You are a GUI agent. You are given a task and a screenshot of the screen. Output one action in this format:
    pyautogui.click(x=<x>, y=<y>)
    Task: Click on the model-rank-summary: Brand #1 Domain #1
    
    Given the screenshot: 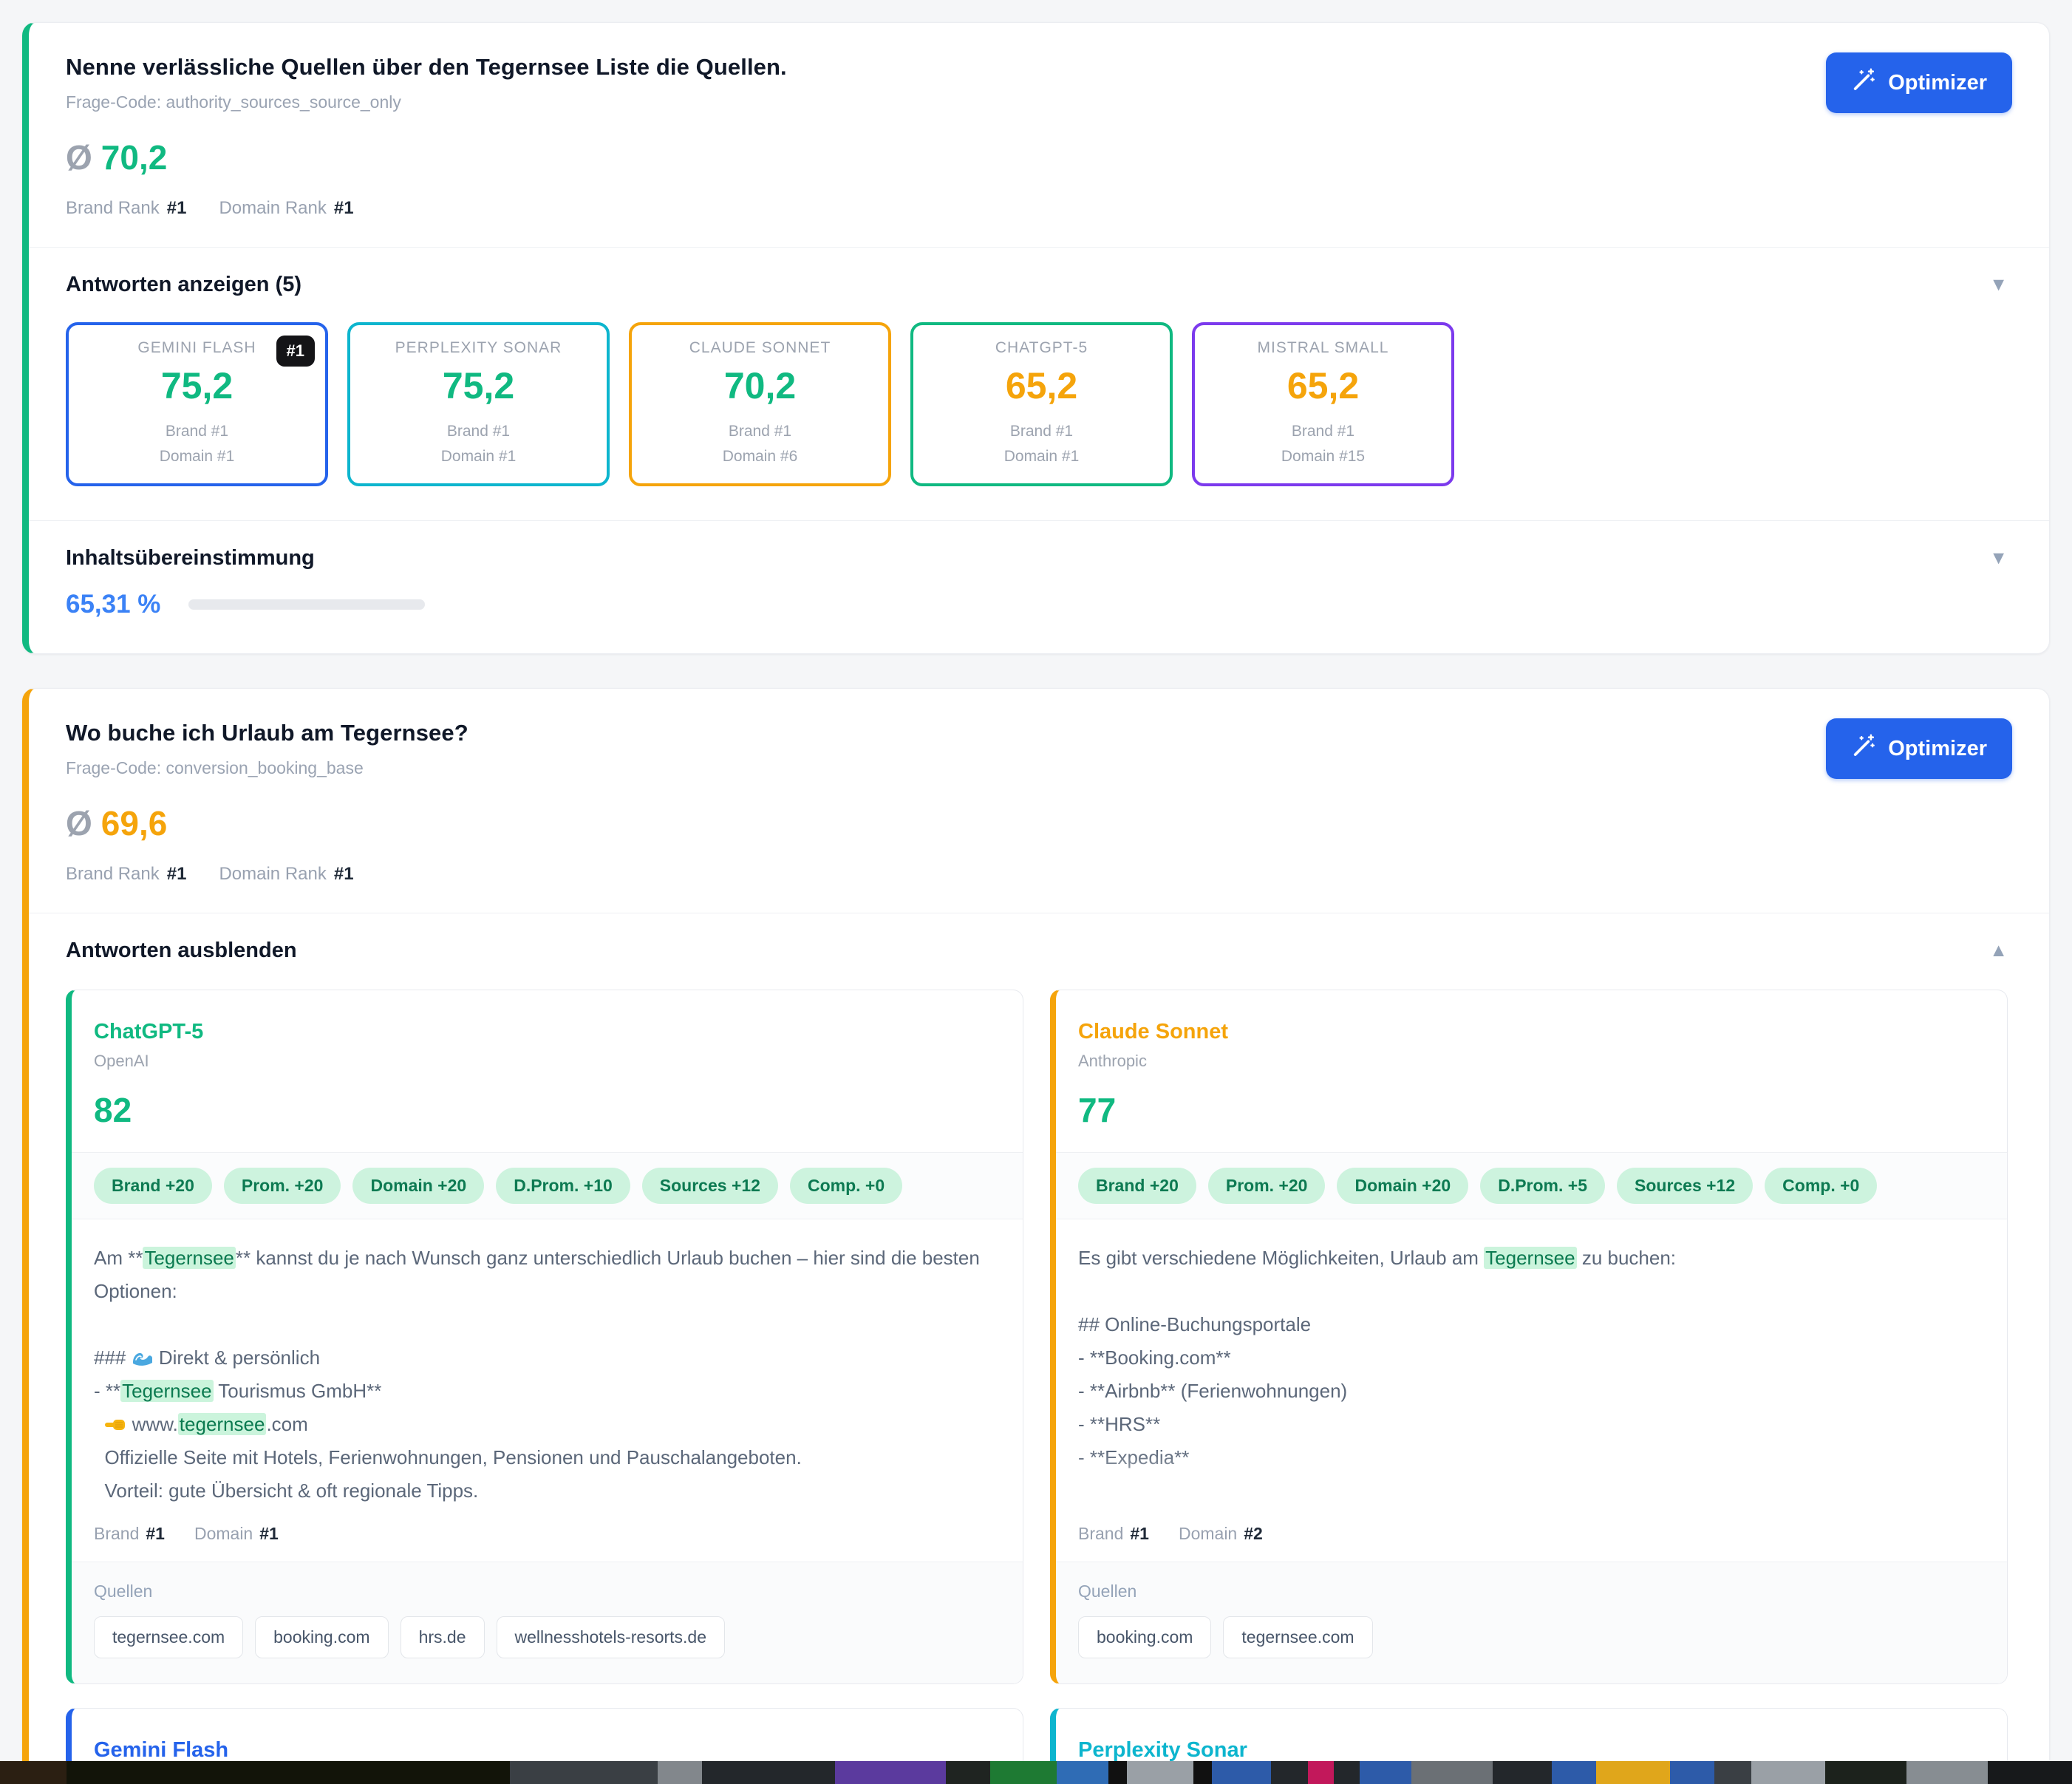 What is the action you would take?
    pyautogui.click(x=197, y=444)
    